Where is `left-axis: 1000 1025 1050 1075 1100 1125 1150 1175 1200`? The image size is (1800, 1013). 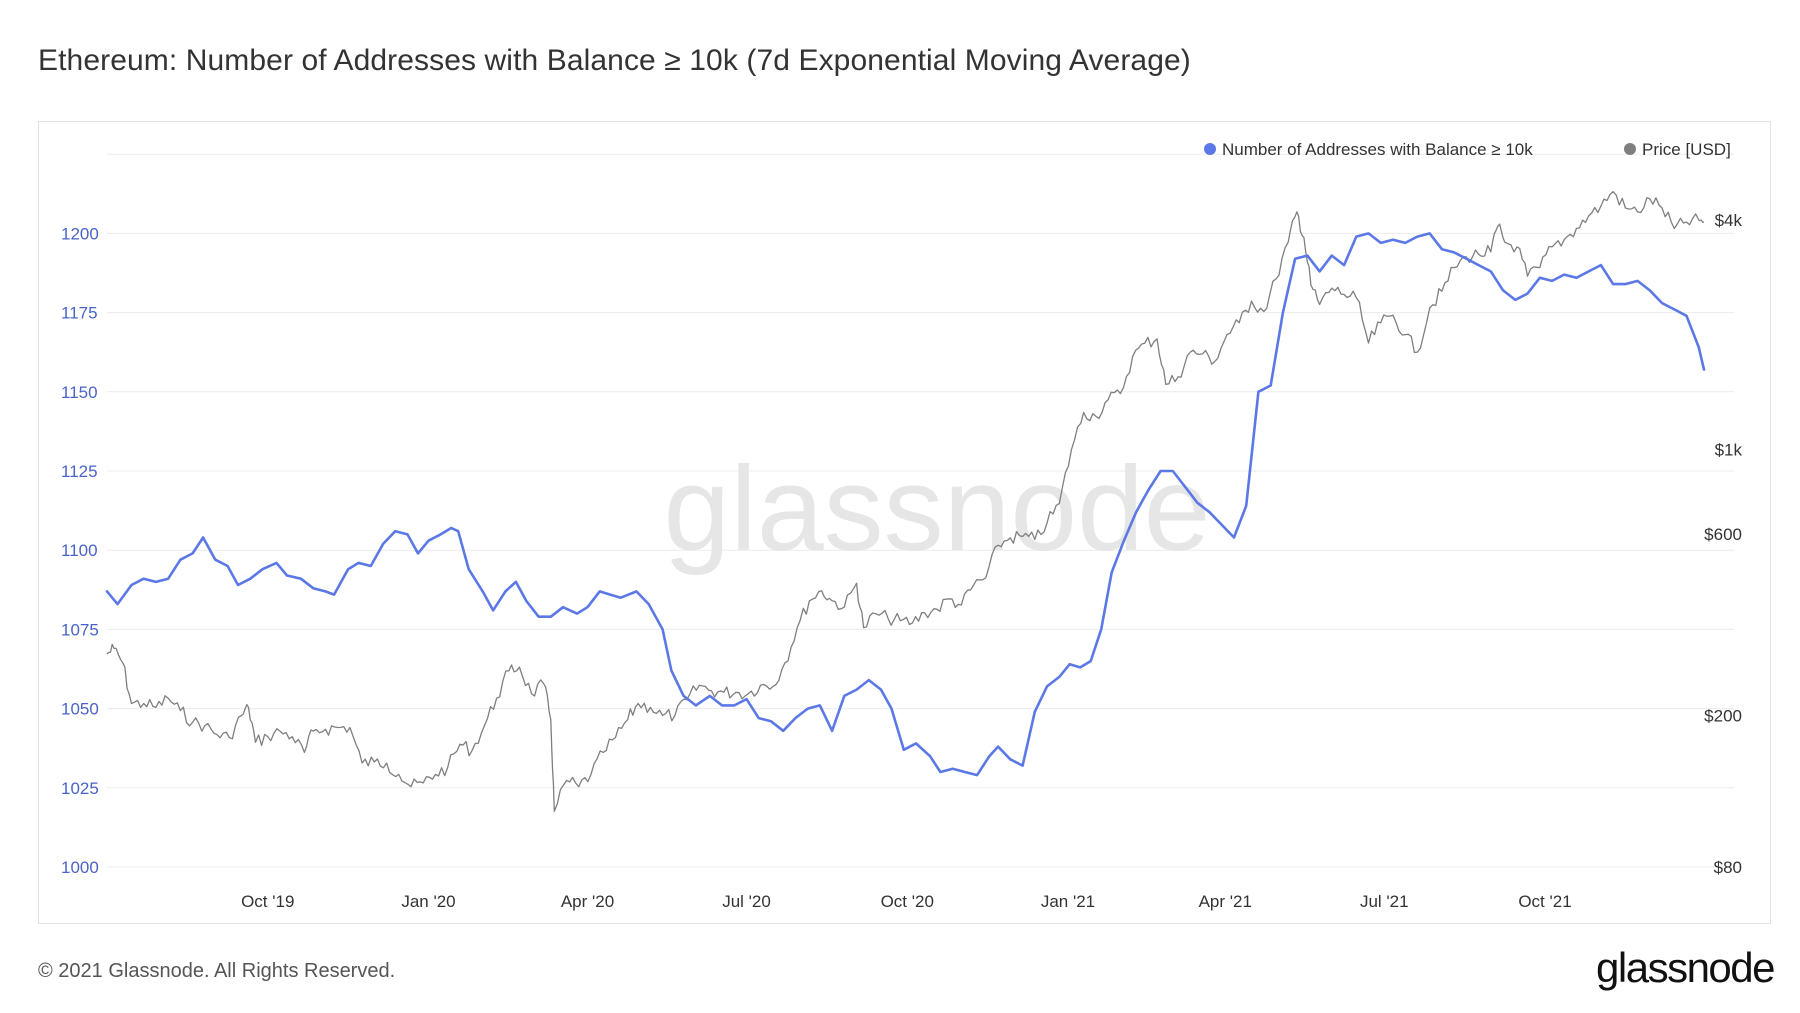
left-axis: 1000 1025 1050 1075 1100 1125 1150 1175 1200 is located at coordinates (80, 550).